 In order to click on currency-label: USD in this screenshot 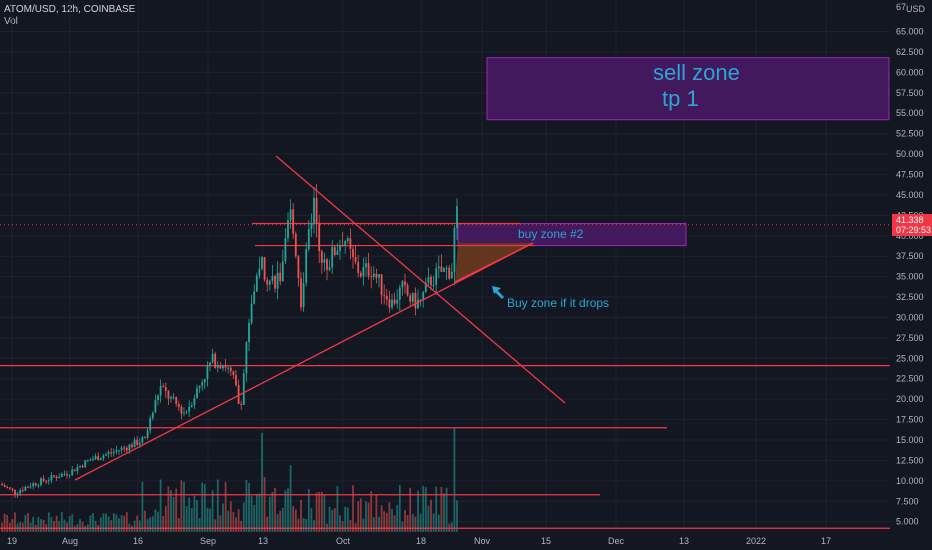, I will do `click(916, 9)`.